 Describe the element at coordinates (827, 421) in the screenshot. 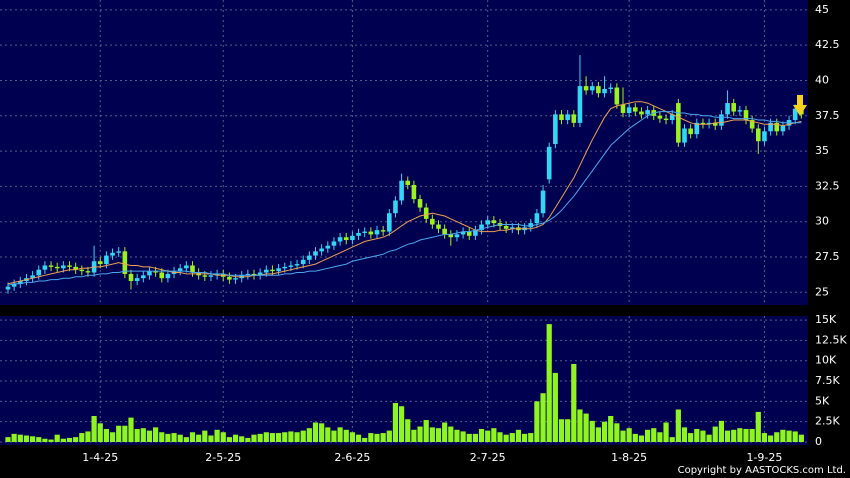

I see `y-tick-label: 2.5K` at that location.